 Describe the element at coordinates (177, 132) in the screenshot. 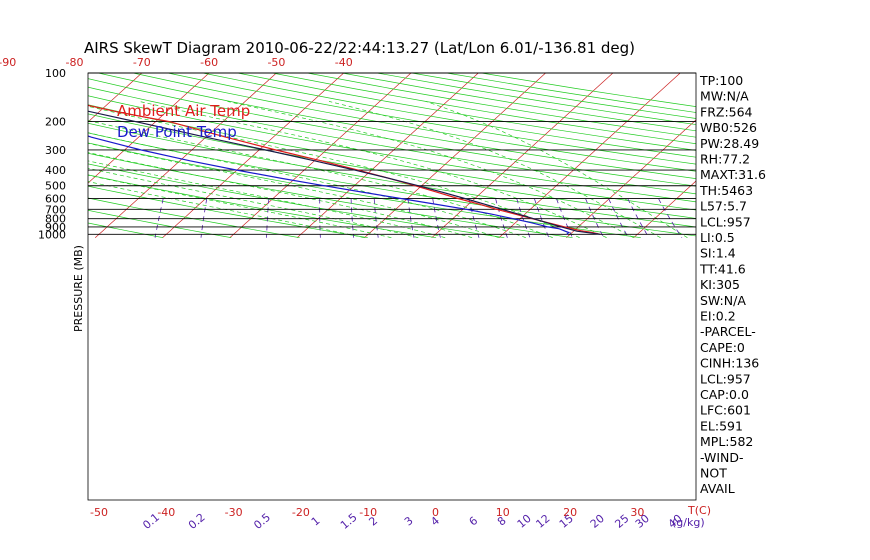

I see `legend-dew-point-temp: Dew Point Temp` at that location.